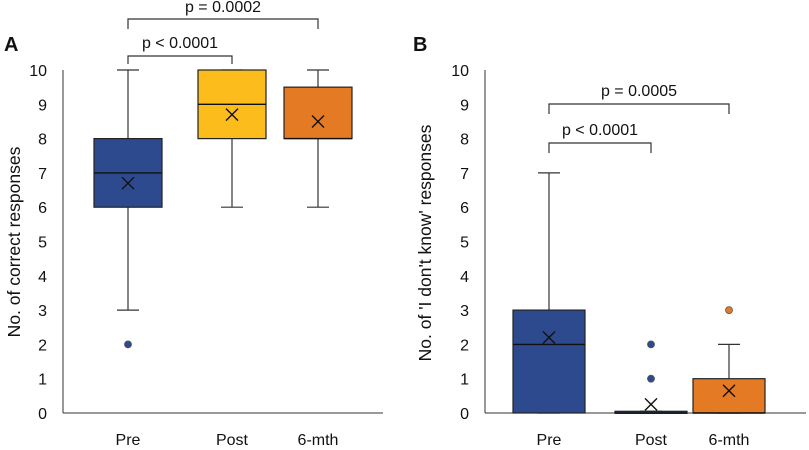  Describe the element at coordinates (223, 8) in the screenshot. I see `p-value-label: p = 0.0002` at that location.